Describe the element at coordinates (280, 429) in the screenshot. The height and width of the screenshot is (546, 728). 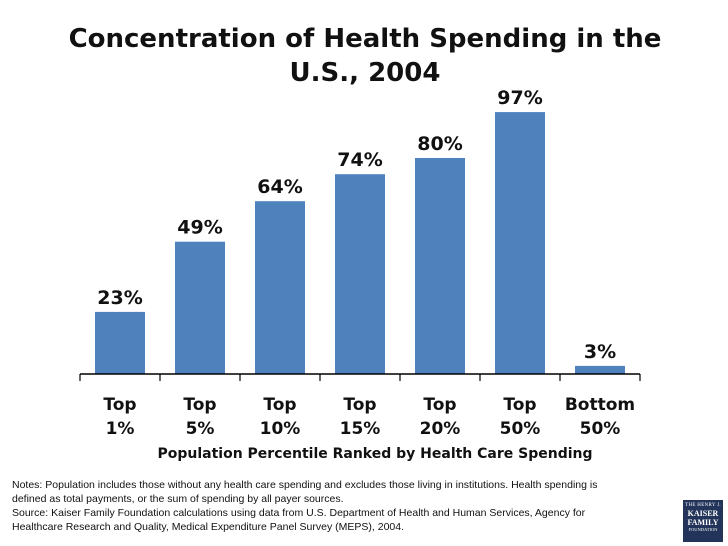
I see `x-tick-label: 10%` at that location.